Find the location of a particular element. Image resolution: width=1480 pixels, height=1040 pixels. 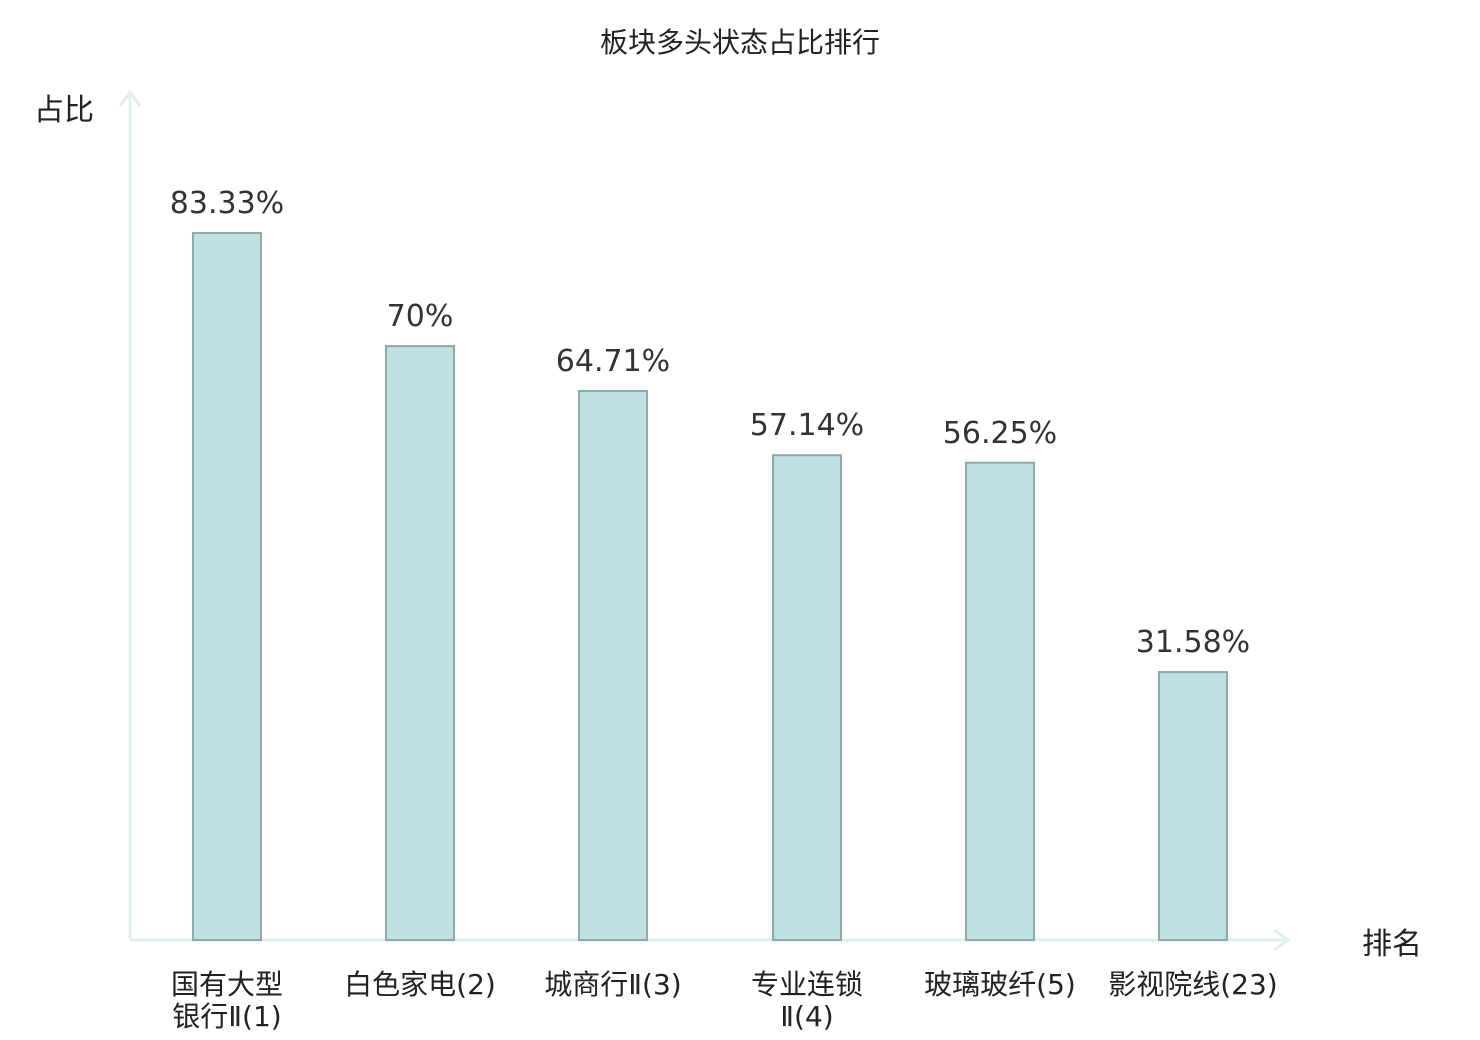

chart-title: 板块多头状态占比排行 is located at coordinates (740, 42).